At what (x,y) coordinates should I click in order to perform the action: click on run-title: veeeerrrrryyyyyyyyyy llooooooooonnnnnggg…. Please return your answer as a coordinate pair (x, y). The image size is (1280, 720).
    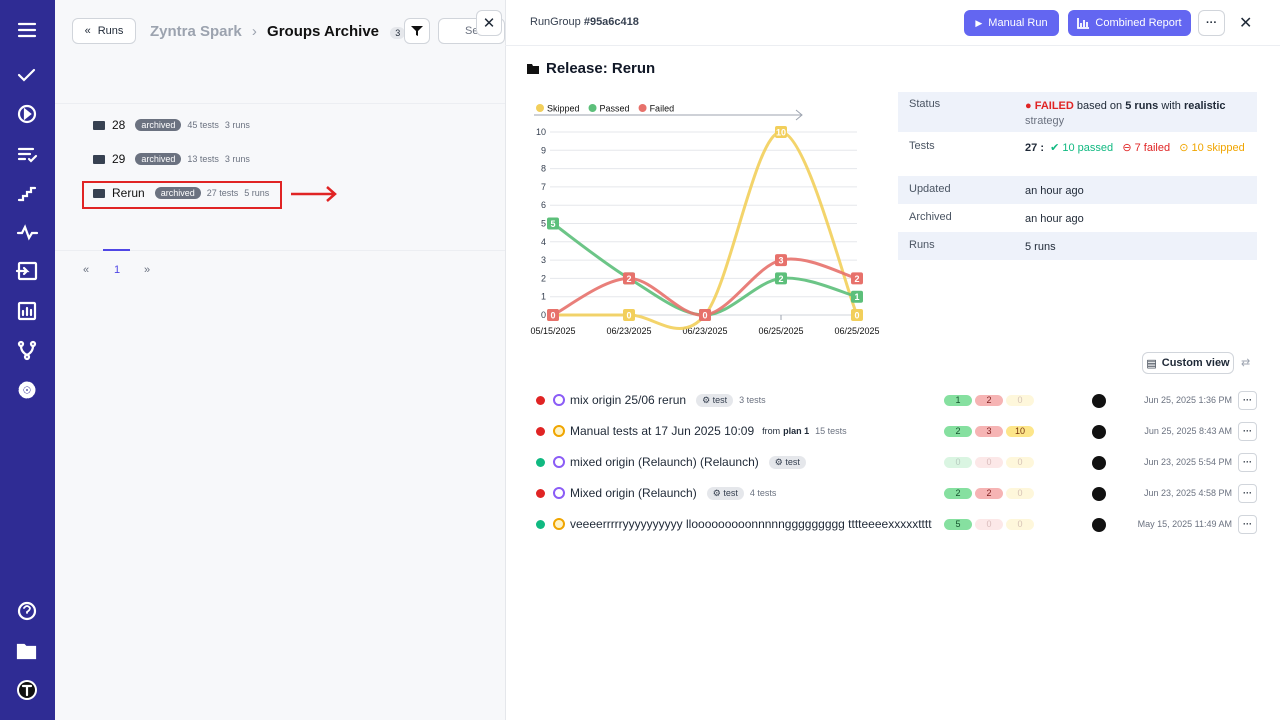
    Looking at the image, I should click on (753, 524).